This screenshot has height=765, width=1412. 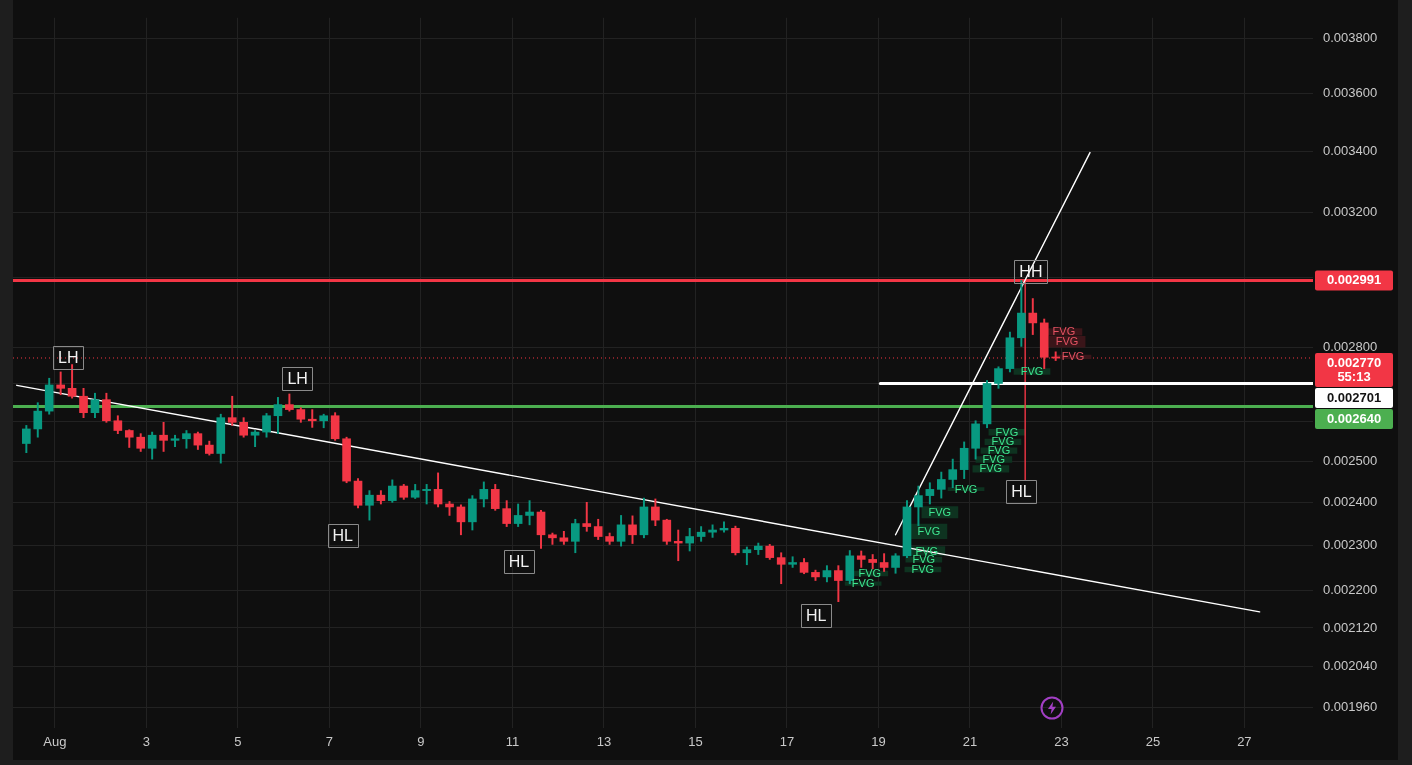 What do you see at coordinates (1350, 461) in the screenshot?
I see `y-tick-label: 0.002500` at bounding box center [1350, 461].